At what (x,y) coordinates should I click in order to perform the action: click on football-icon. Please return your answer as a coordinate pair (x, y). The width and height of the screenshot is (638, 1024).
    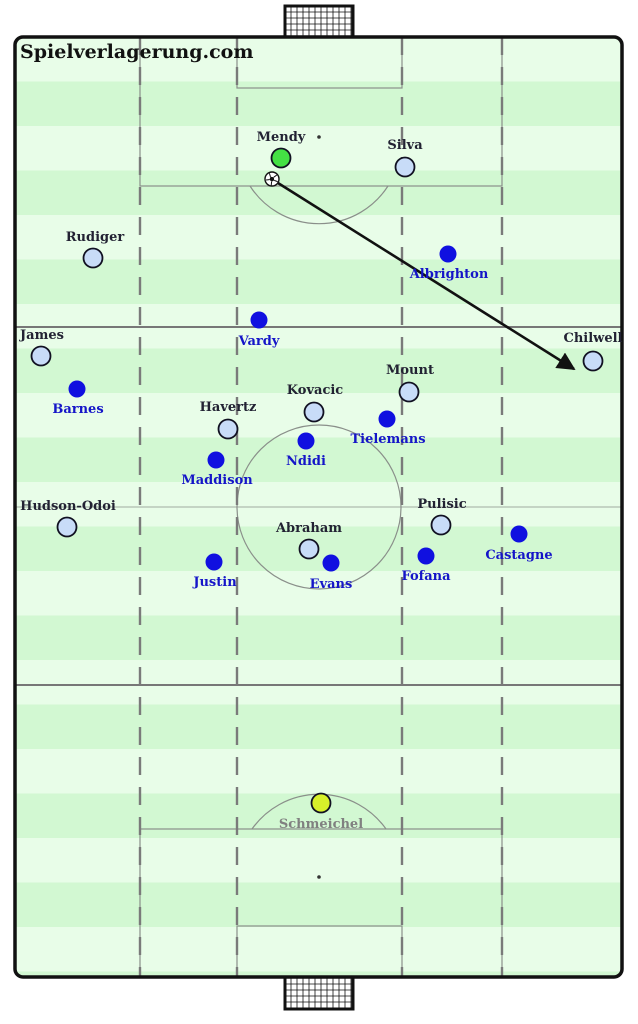
    Looking at the image, I should click on (272, 179).